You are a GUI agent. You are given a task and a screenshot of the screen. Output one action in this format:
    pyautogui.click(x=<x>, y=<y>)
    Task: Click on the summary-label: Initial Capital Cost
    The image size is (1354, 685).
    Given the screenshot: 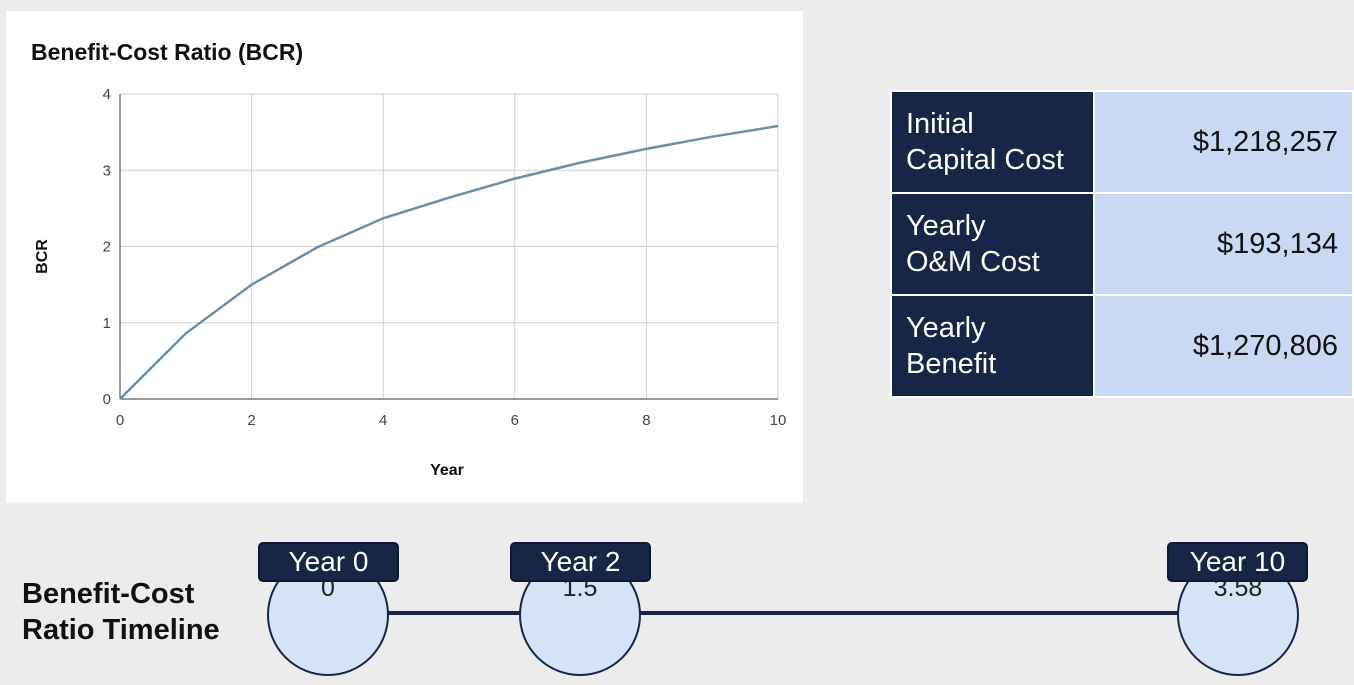 What is the action you would take?
    pyautogui.click(x=992, y=142)
    